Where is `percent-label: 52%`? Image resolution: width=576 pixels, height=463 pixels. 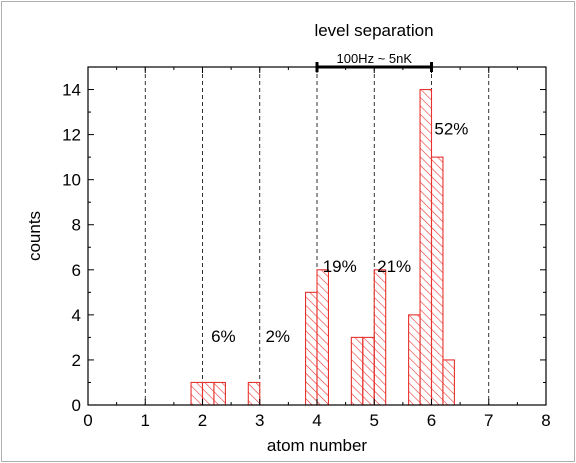 percent-label: 52% is located at coordinates (451, 129).